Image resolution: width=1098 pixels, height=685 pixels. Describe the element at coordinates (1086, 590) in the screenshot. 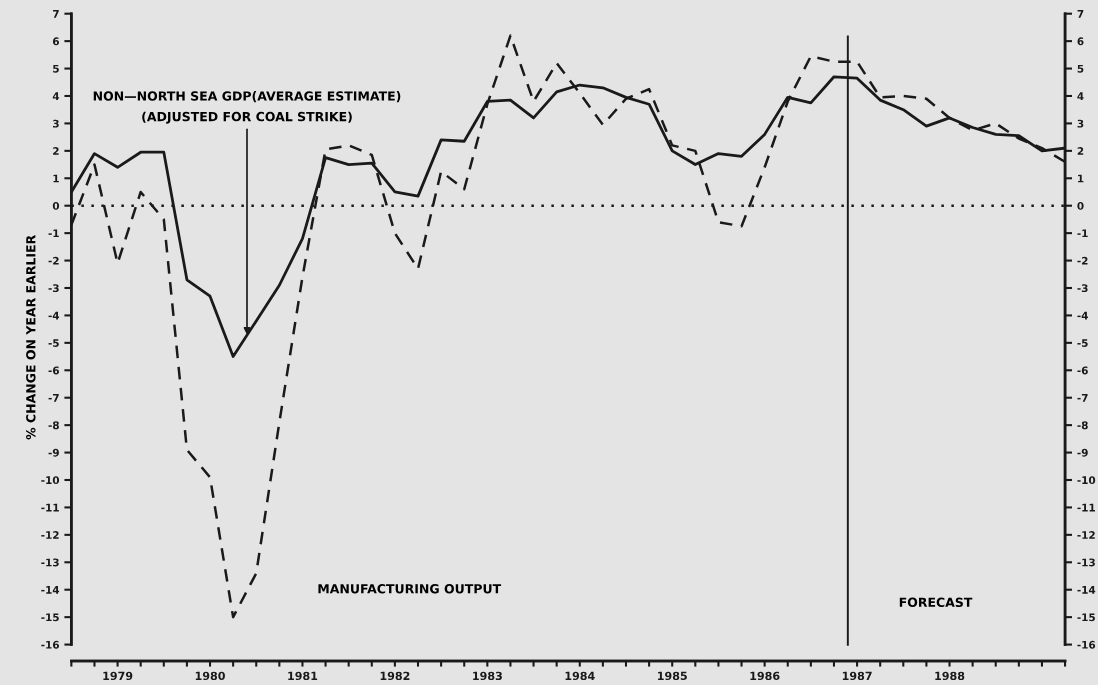

I see `y2-tick-label: -14` at that location.